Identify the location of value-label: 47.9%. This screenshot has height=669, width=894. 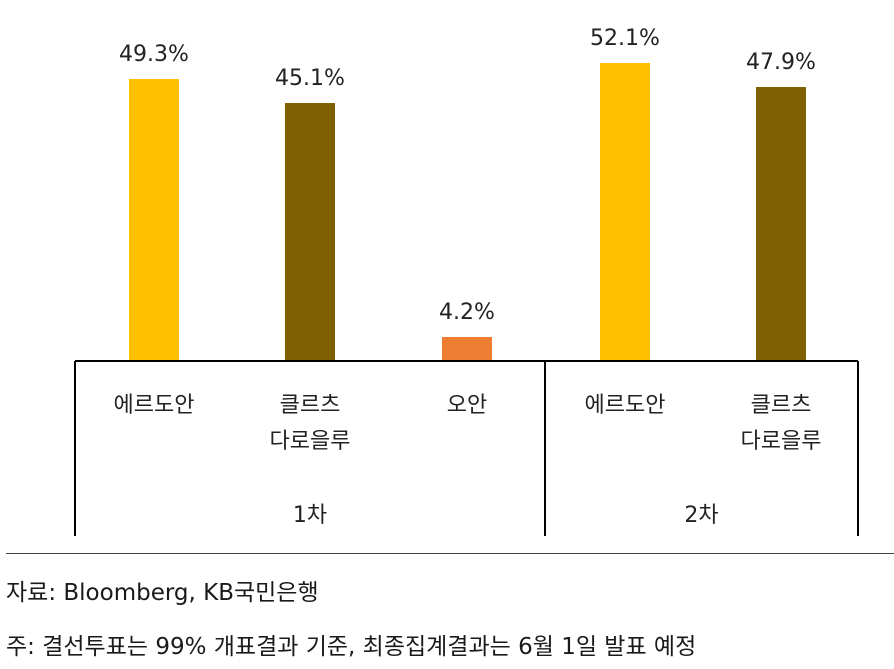
(781, 62).